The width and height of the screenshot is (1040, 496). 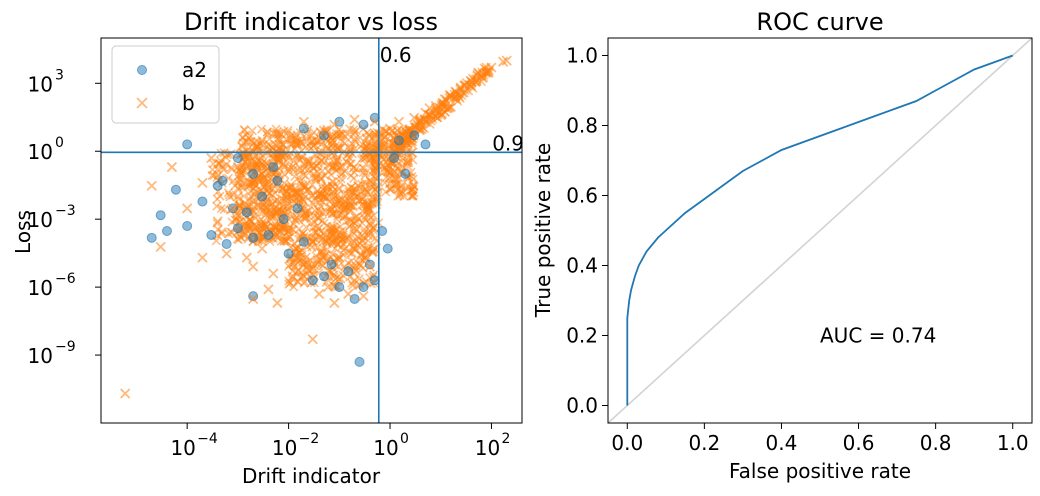 I want to click on legend-label-b: b, so click(x=188, y=103).